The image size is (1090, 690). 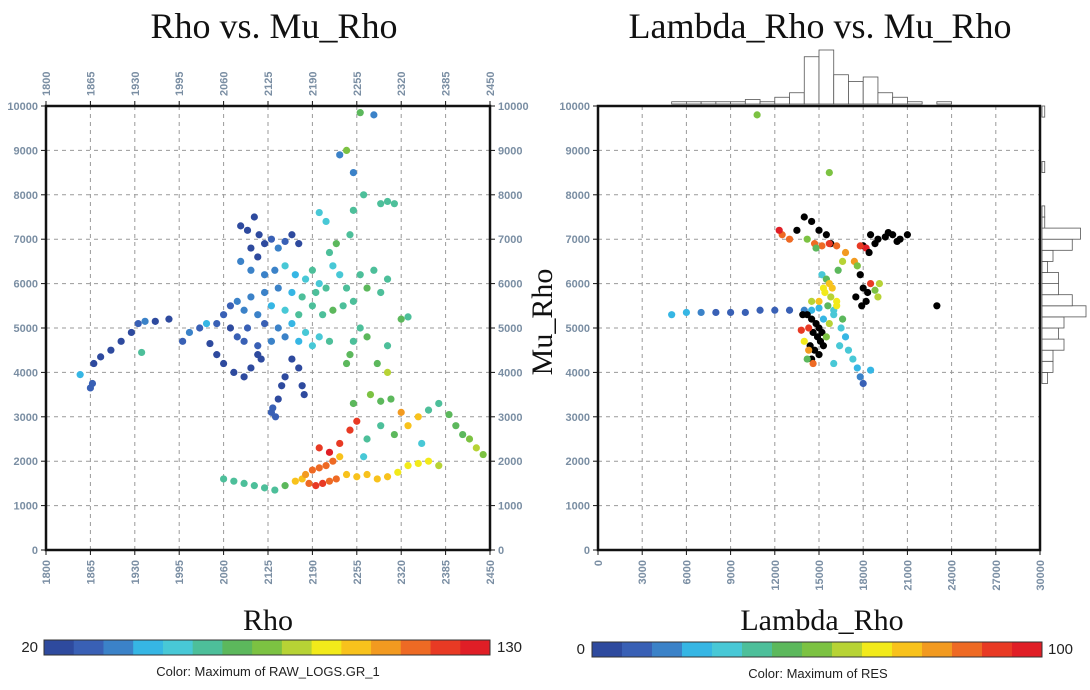 I want to click on y-tick-label-right: 6000, so click(x=510, y=285).